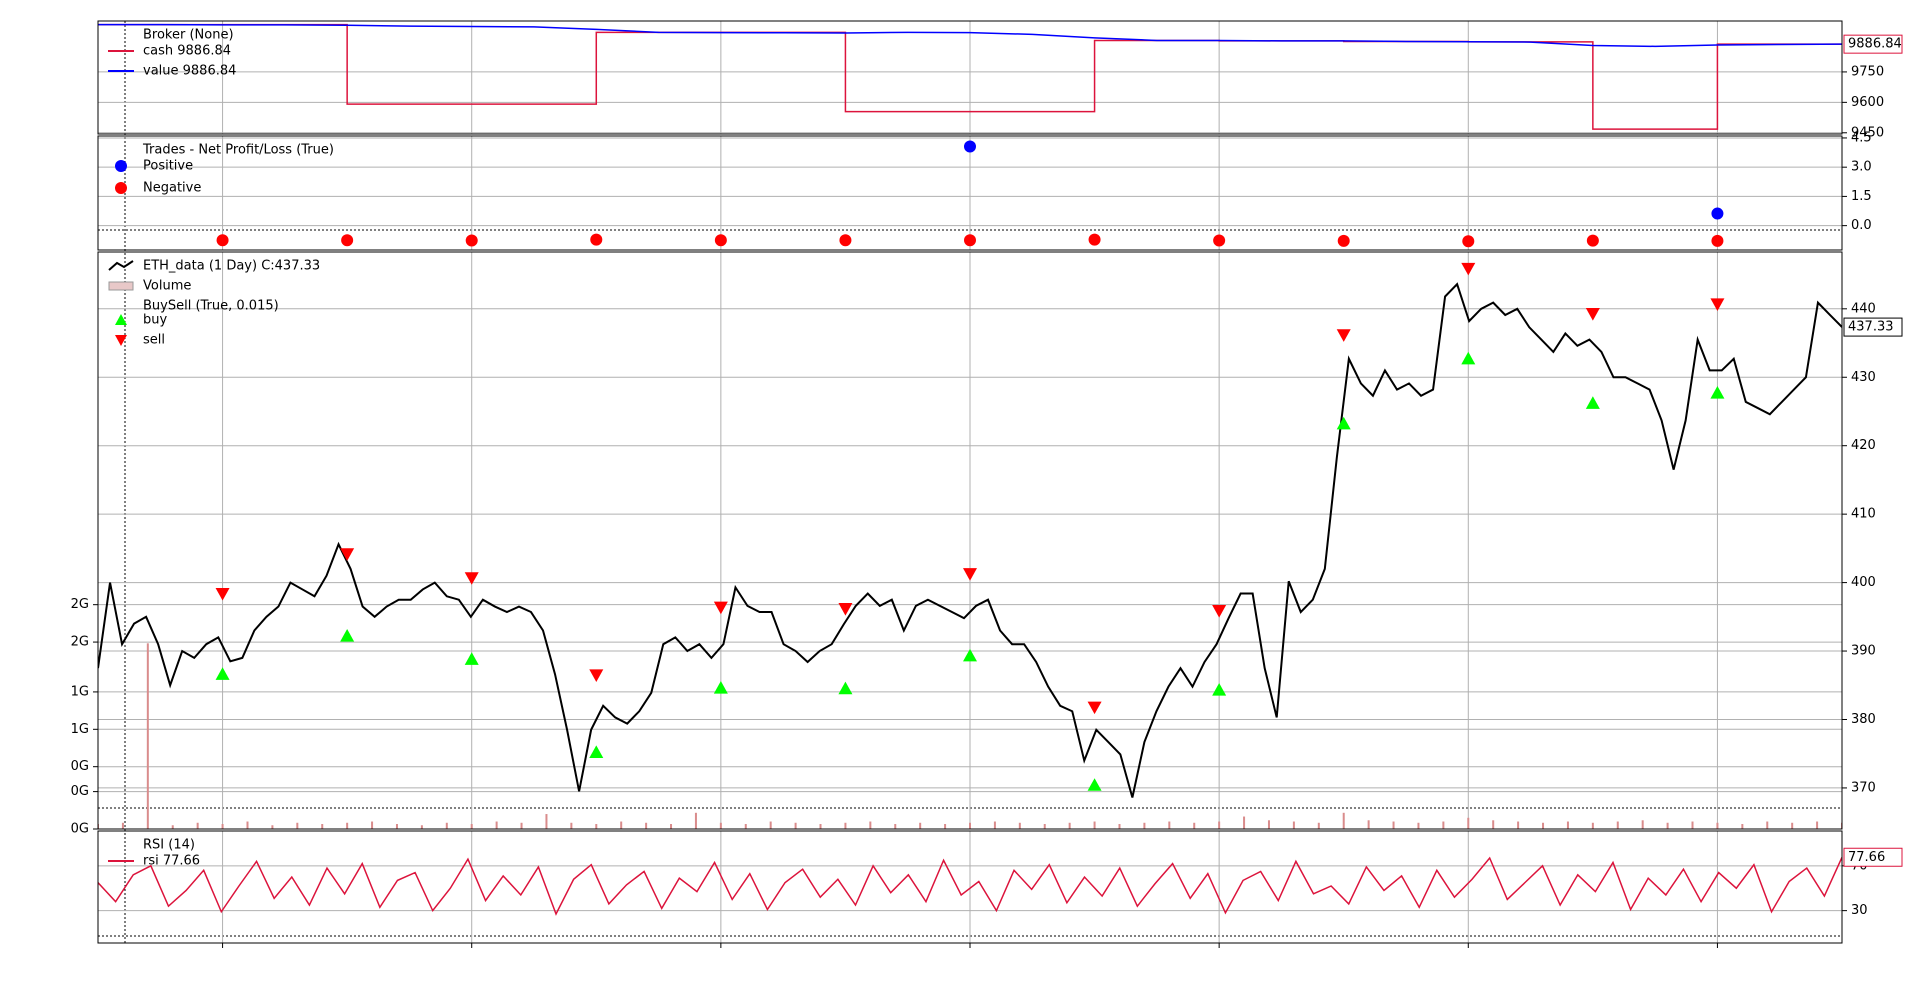 The image size is (1920, 983). What do you see at coordinates (1871, 327) in the screenshot?
I see `last-value-label: 437.33` at bounding box center [1871, 327].